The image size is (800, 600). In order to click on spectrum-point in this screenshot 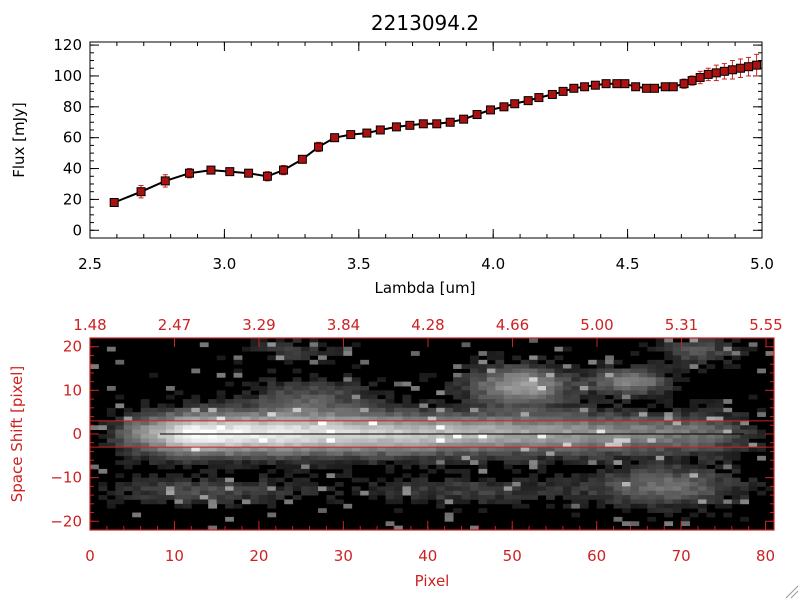, I will do `click(539, 98)`.